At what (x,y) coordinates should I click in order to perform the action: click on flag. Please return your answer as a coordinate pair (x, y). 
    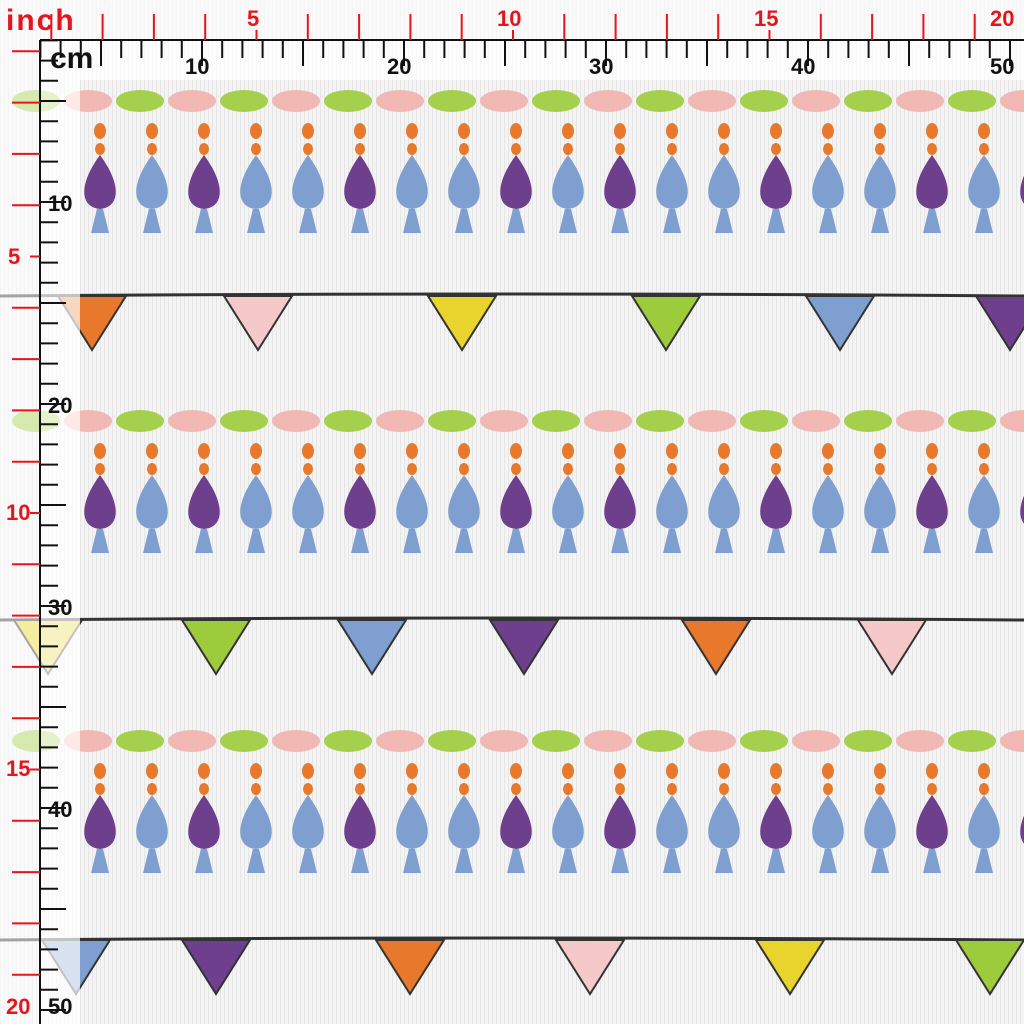
    Looking at the image, I should click on (716, 647).